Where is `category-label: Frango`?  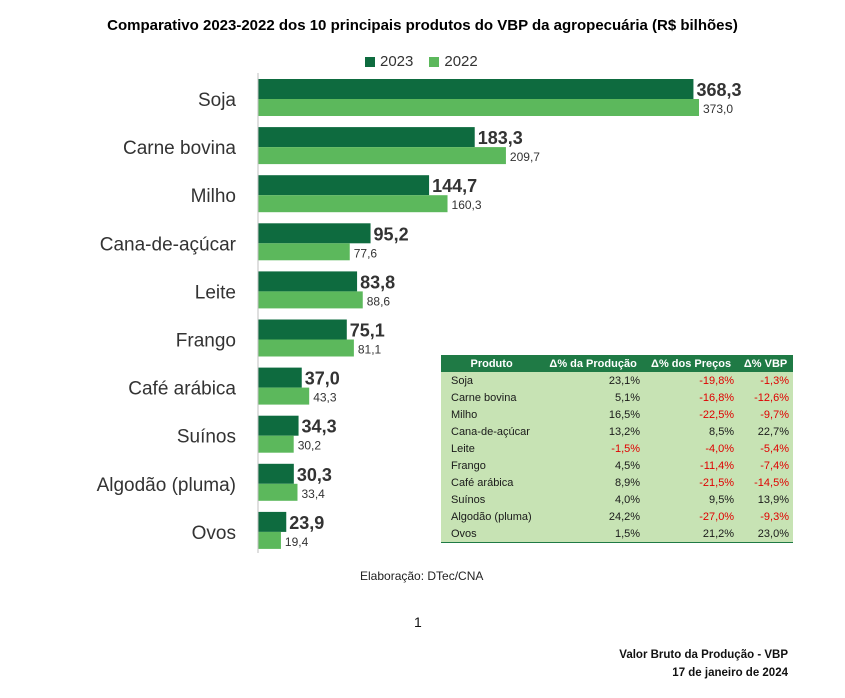
category-label: Frango is located at coordinates (206, 341).